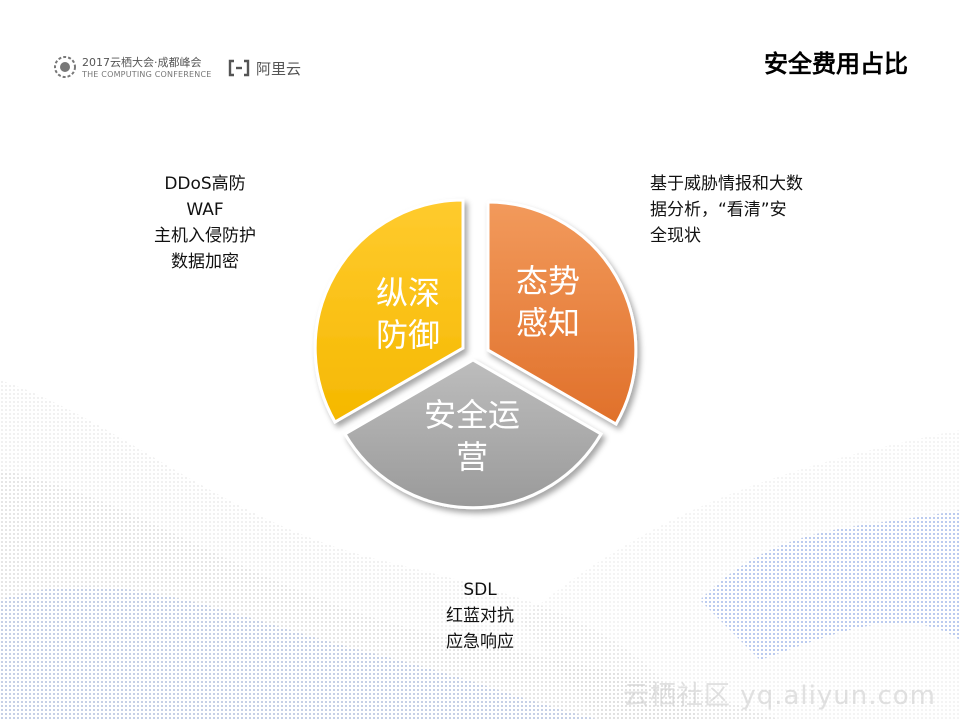  I want to click on conference-subtitle: THE COMPUTING CONFERENCE, so click(147, 74).